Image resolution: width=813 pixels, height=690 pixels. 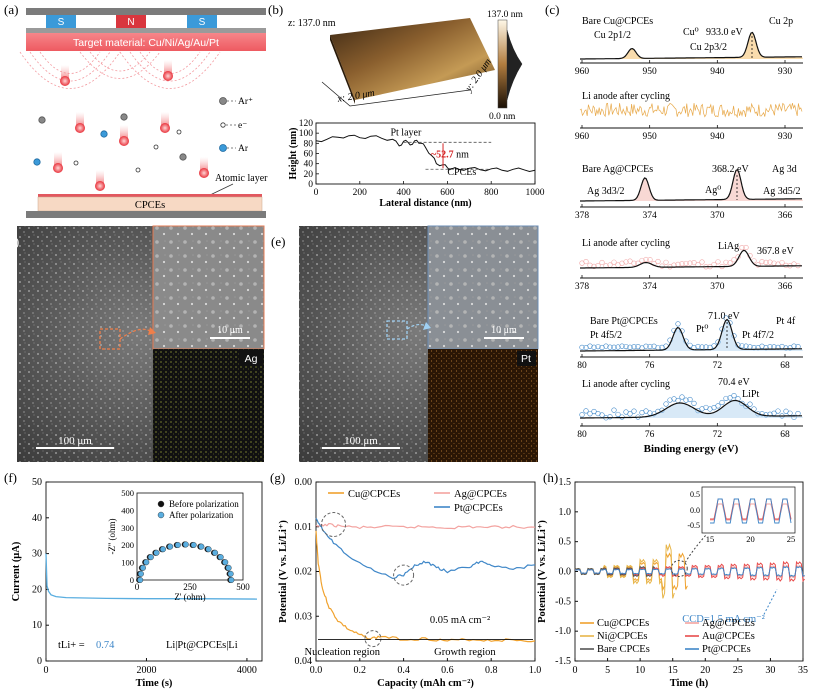 I want to click on panel-label-e: (e), so click(x=278, y=241).